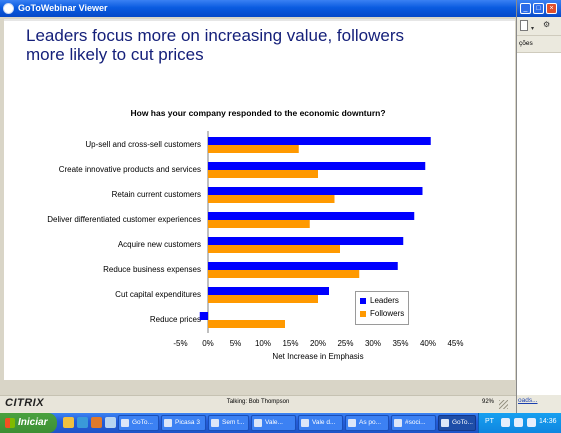 This screenshot has width=561, height=433. Describe the element at coordinates (525, 8) in the screenshot. I see `minimize-icon: _` at that location.